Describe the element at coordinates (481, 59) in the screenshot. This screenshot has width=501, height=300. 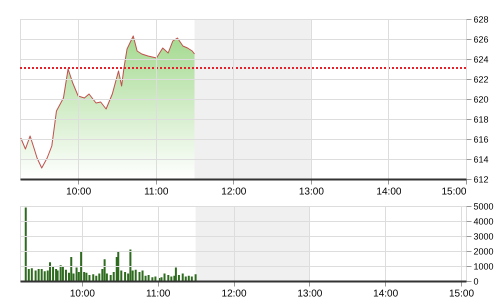
I see `y-tick-label: 624` at that location.